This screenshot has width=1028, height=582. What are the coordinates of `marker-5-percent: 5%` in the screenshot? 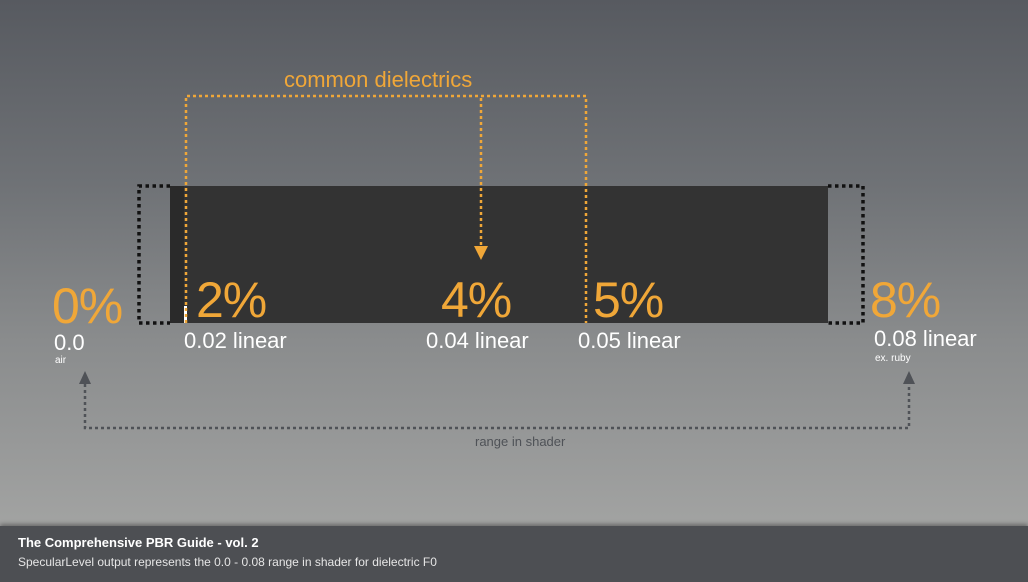 It's located at (628, 300).